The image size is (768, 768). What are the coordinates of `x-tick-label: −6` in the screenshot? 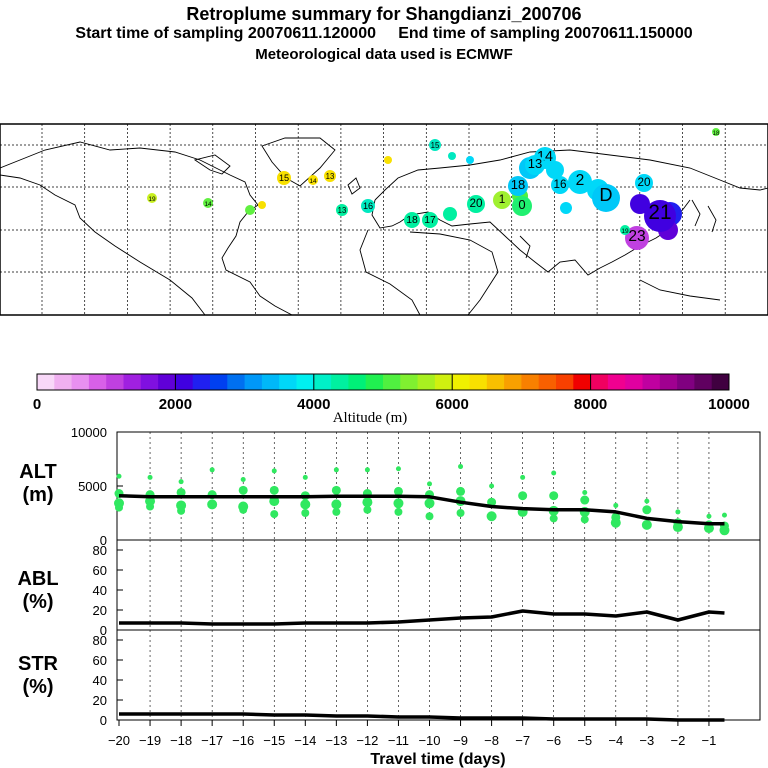 It's located at (553, 740).